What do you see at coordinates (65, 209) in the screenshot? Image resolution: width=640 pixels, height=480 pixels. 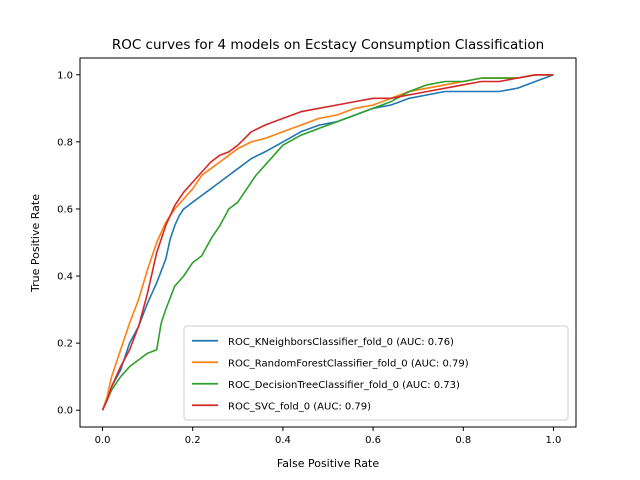 I see `y-tick-label: 0.6` at bounding box center [65, 209].